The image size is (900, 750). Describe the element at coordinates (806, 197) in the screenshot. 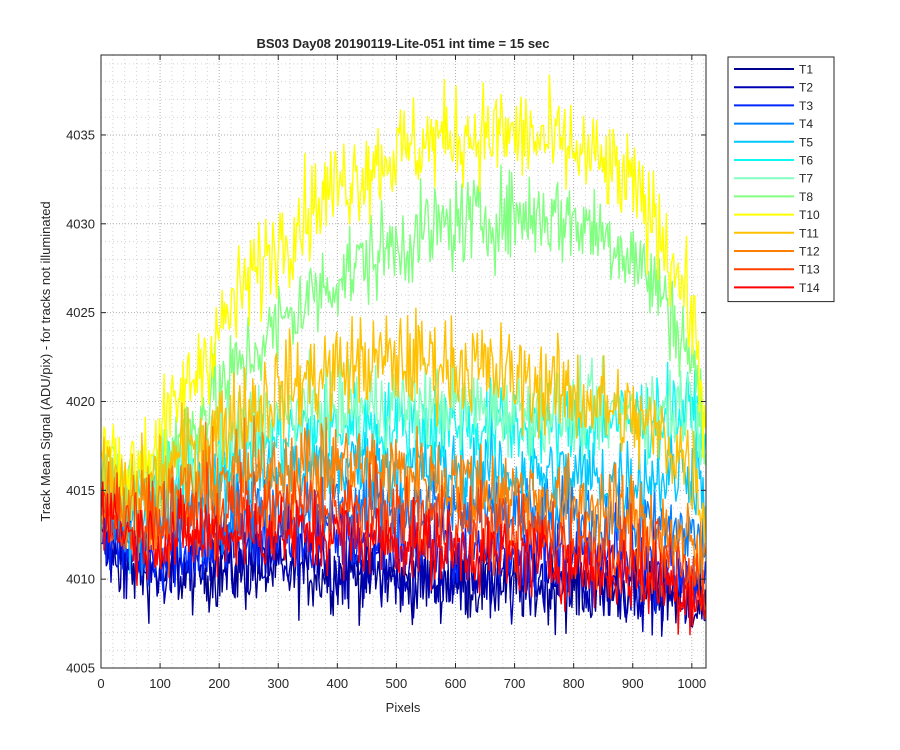

I see `legend-label-t8: T8` at that location.